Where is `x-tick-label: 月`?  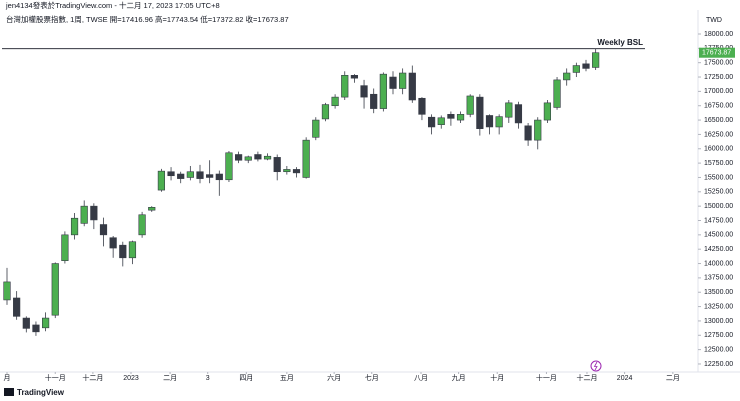
x-tick-label: 月 is located at coordinates (7, 378).